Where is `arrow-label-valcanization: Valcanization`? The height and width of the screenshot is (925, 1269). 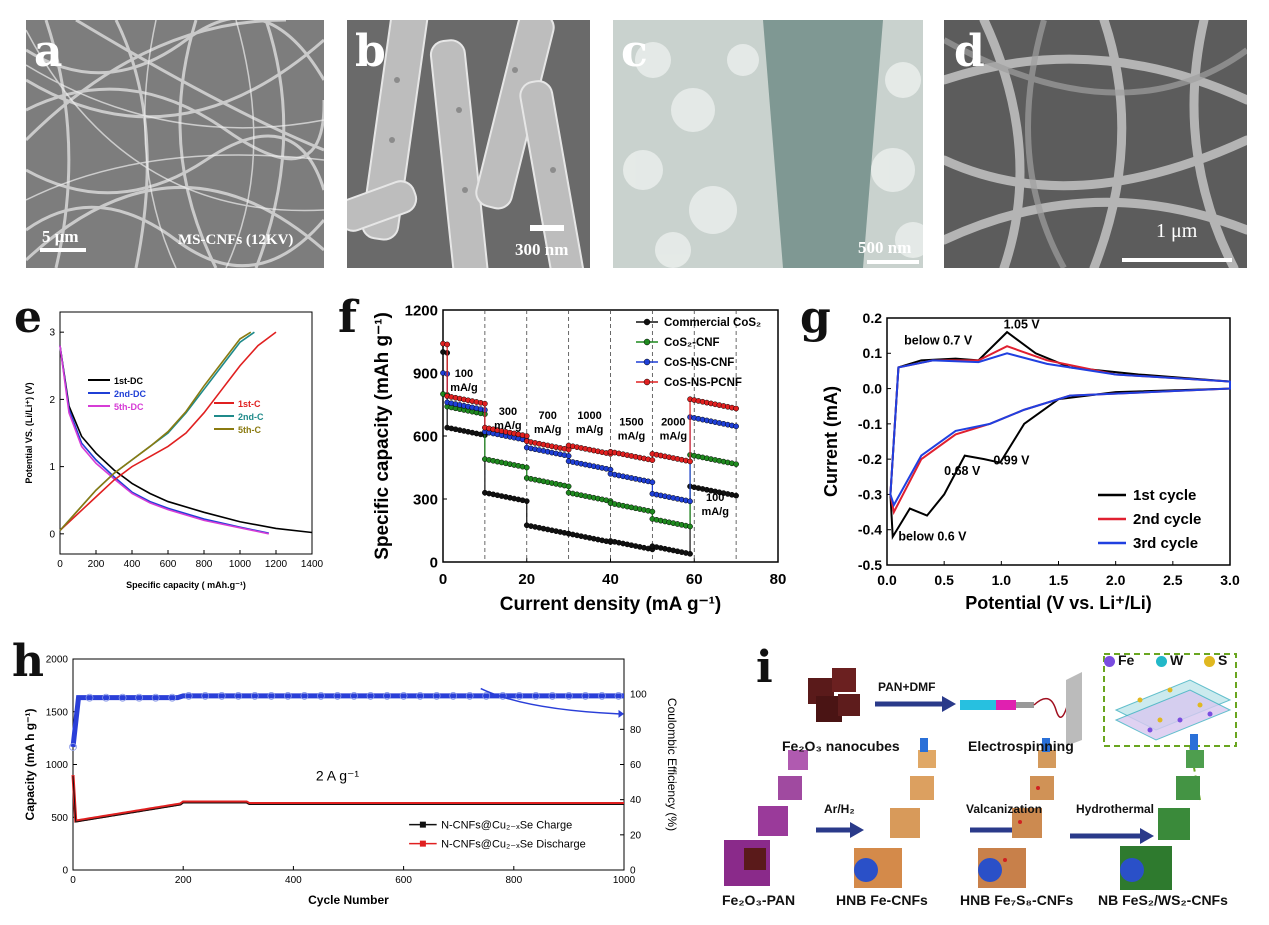 arrow-label-valcanization: Valcanization is located at coordinates (1004, 809).